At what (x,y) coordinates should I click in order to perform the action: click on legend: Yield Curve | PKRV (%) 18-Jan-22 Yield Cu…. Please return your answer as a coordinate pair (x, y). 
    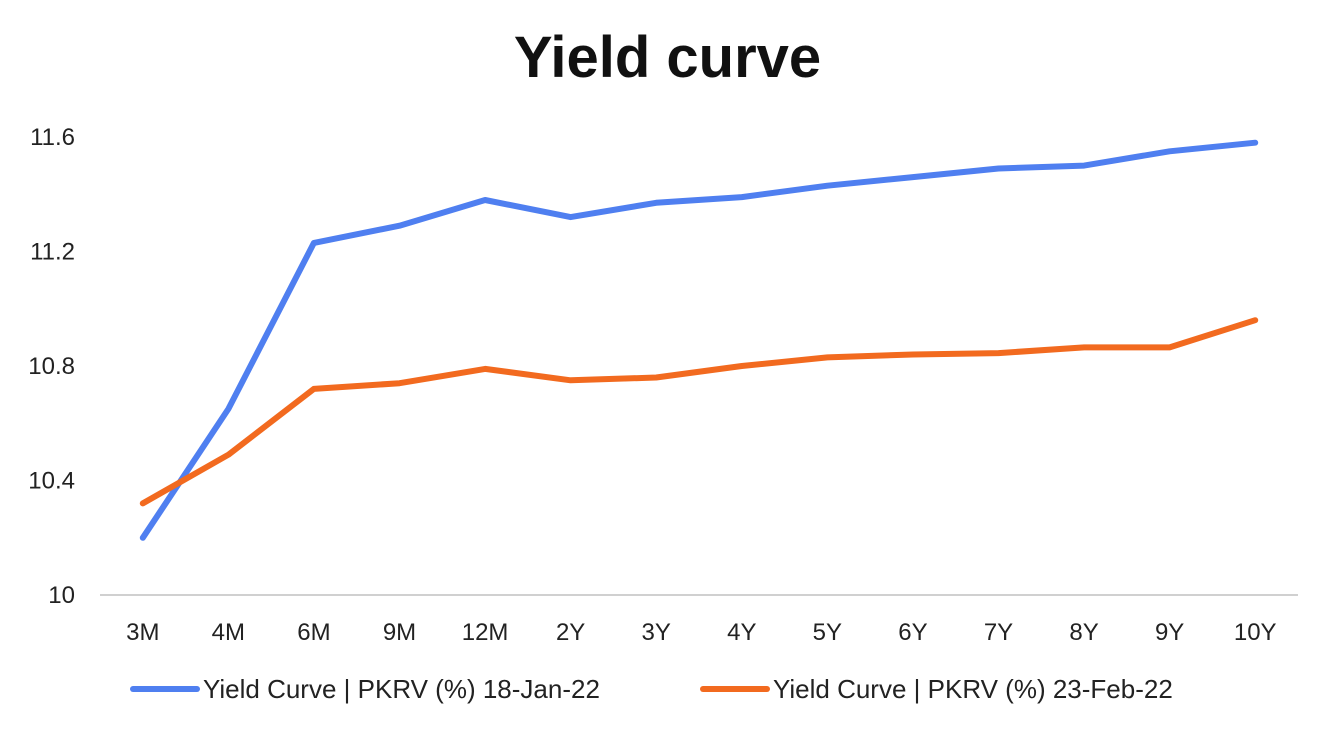
    Looking at the image, I should click on (651, 689).